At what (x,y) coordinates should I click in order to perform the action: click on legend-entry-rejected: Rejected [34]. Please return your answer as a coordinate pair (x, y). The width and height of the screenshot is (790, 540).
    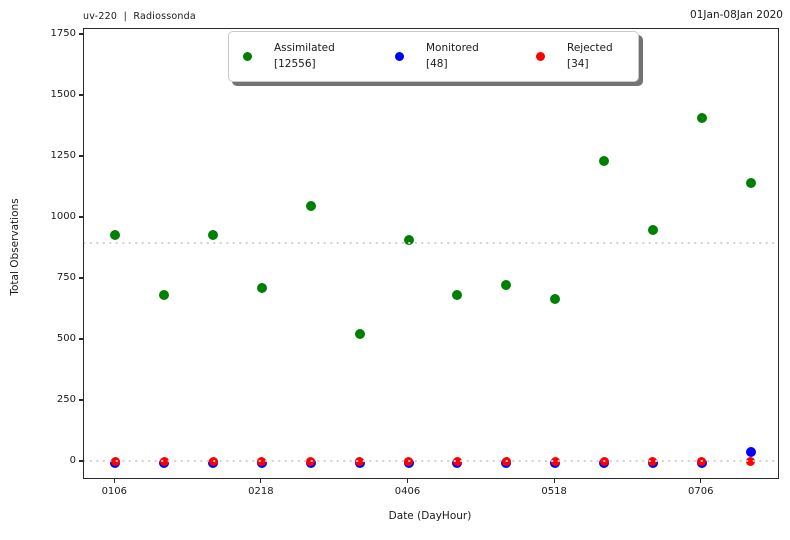
    Looking at the image, I should click on (574, 56).